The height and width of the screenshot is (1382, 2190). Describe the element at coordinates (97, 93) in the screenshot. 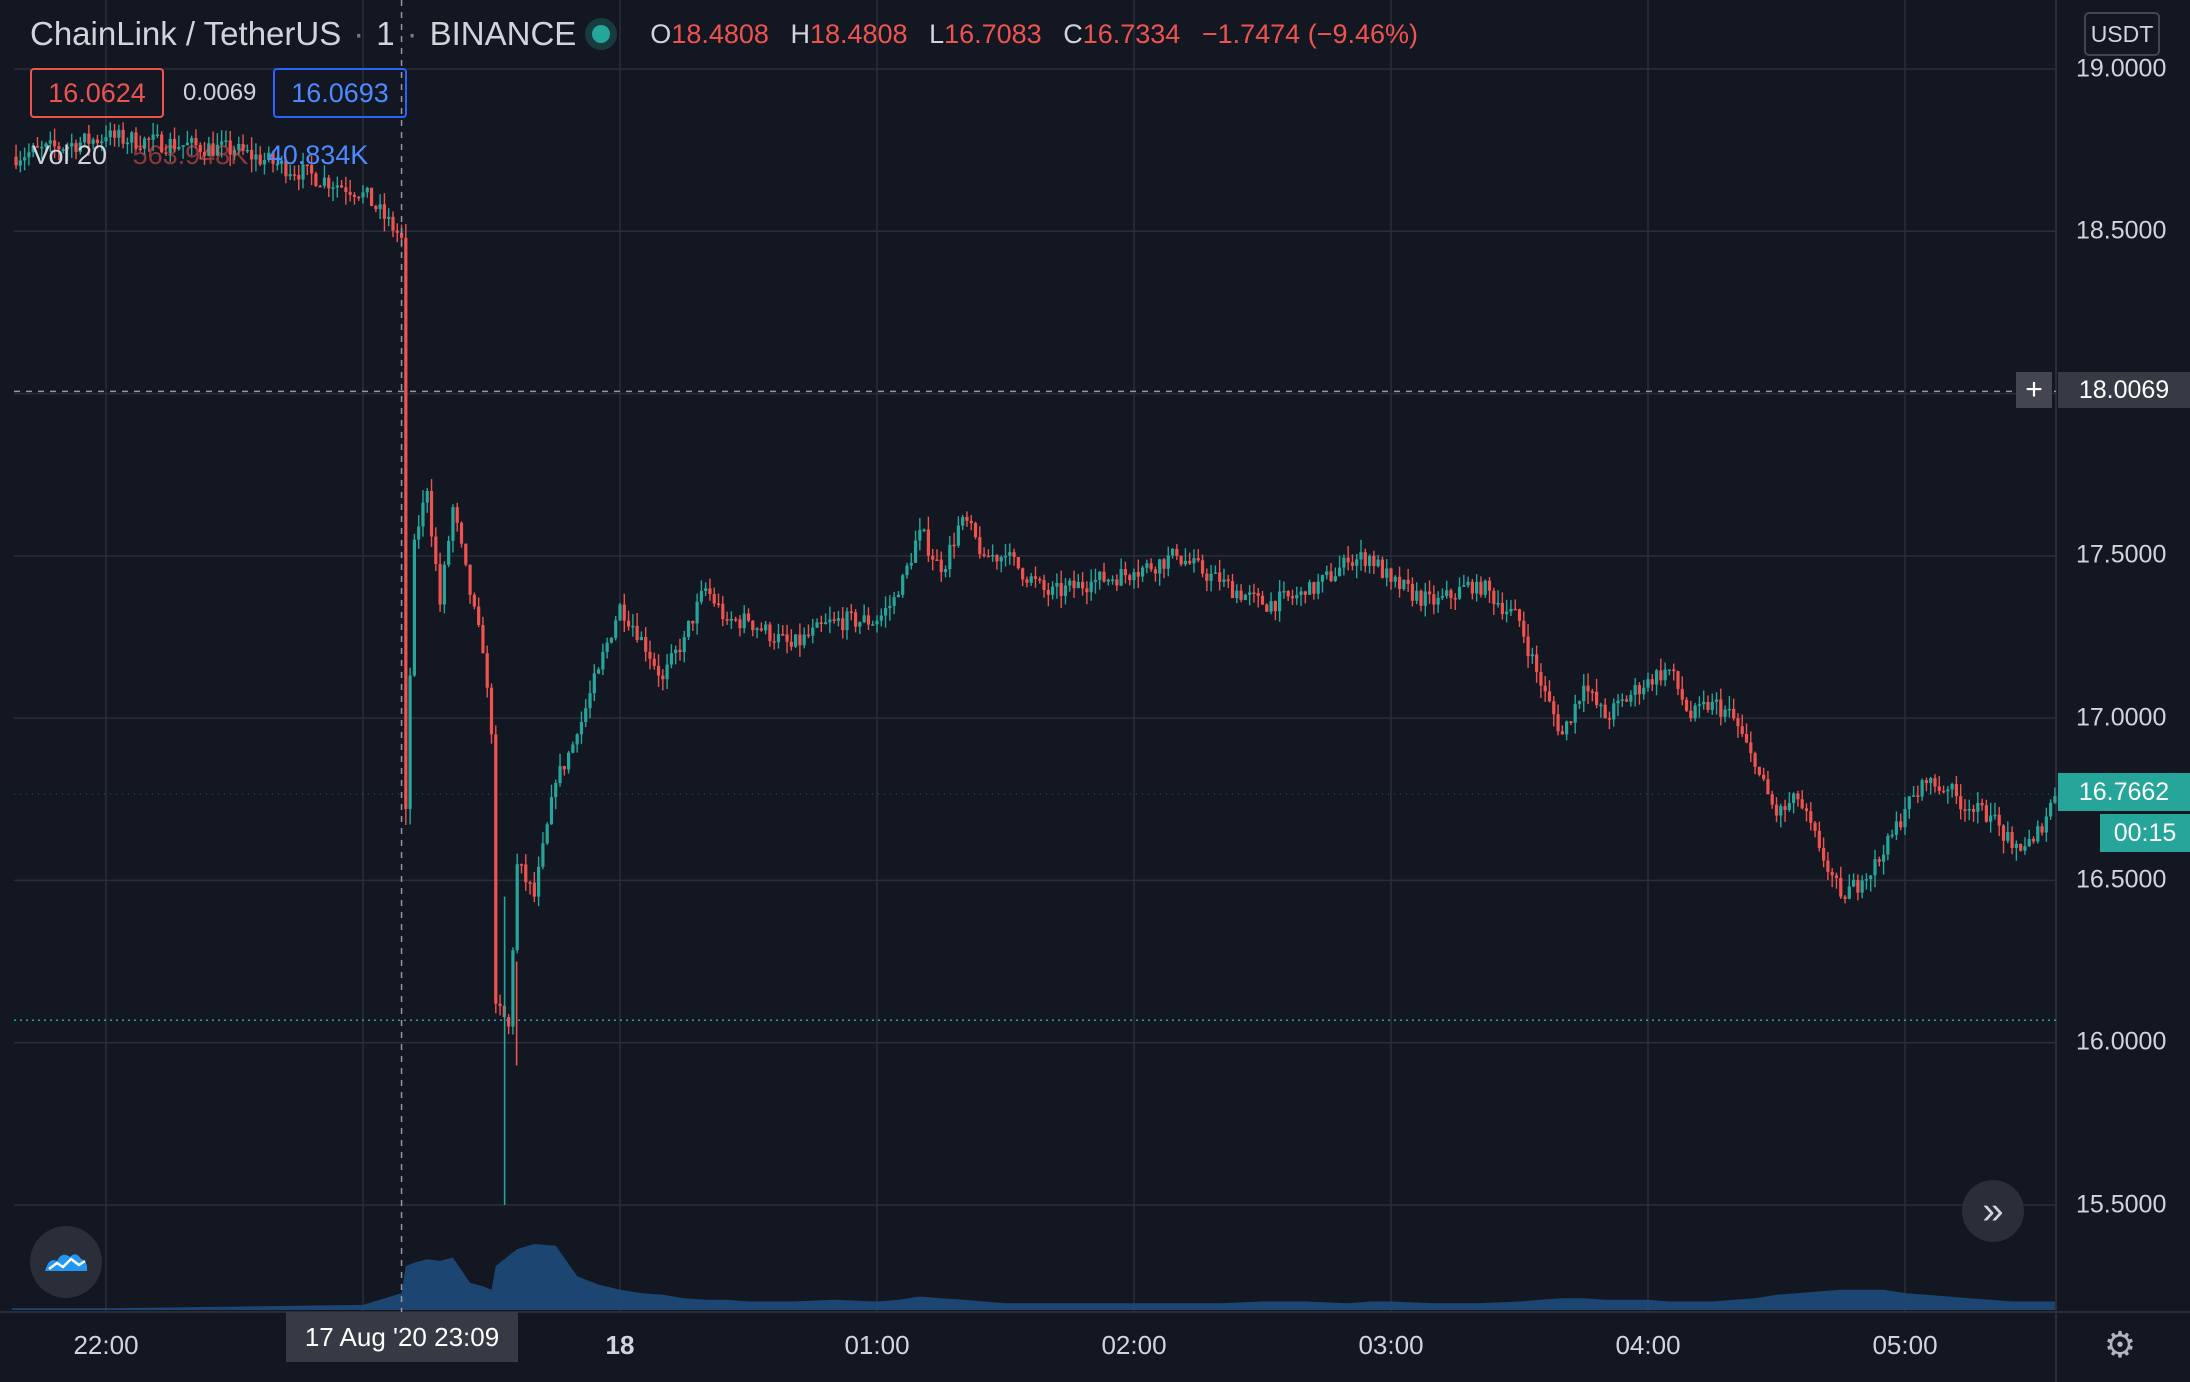

I see `sell-button: 16.0624` at that location.